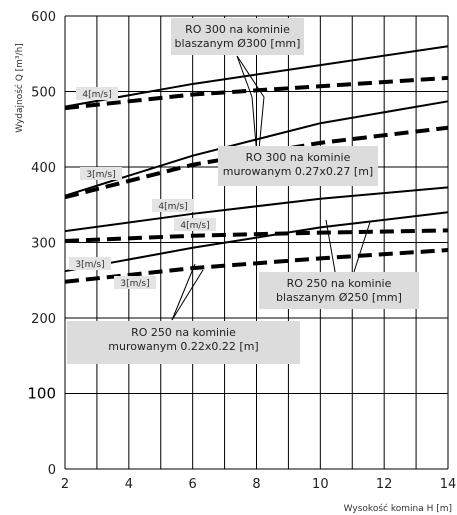 Image resolution: width=457 pixels, height=515 pixels. I want to click on y-tick-label: 600, so click(43, 17).